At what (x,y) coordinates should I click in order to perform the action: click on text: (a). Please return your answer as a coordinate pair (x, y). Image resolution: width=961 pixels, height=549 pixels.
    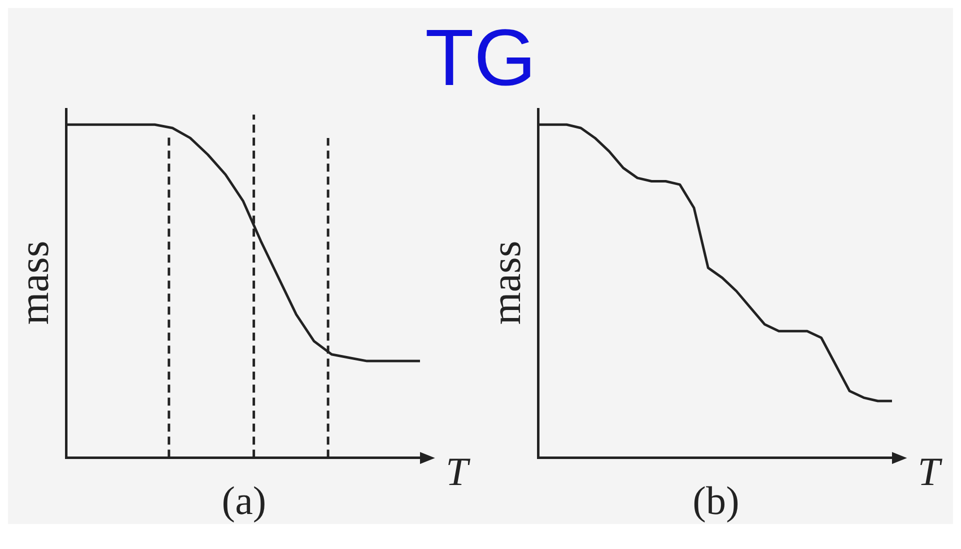
    Looking at the image, I should click on (244, 501).